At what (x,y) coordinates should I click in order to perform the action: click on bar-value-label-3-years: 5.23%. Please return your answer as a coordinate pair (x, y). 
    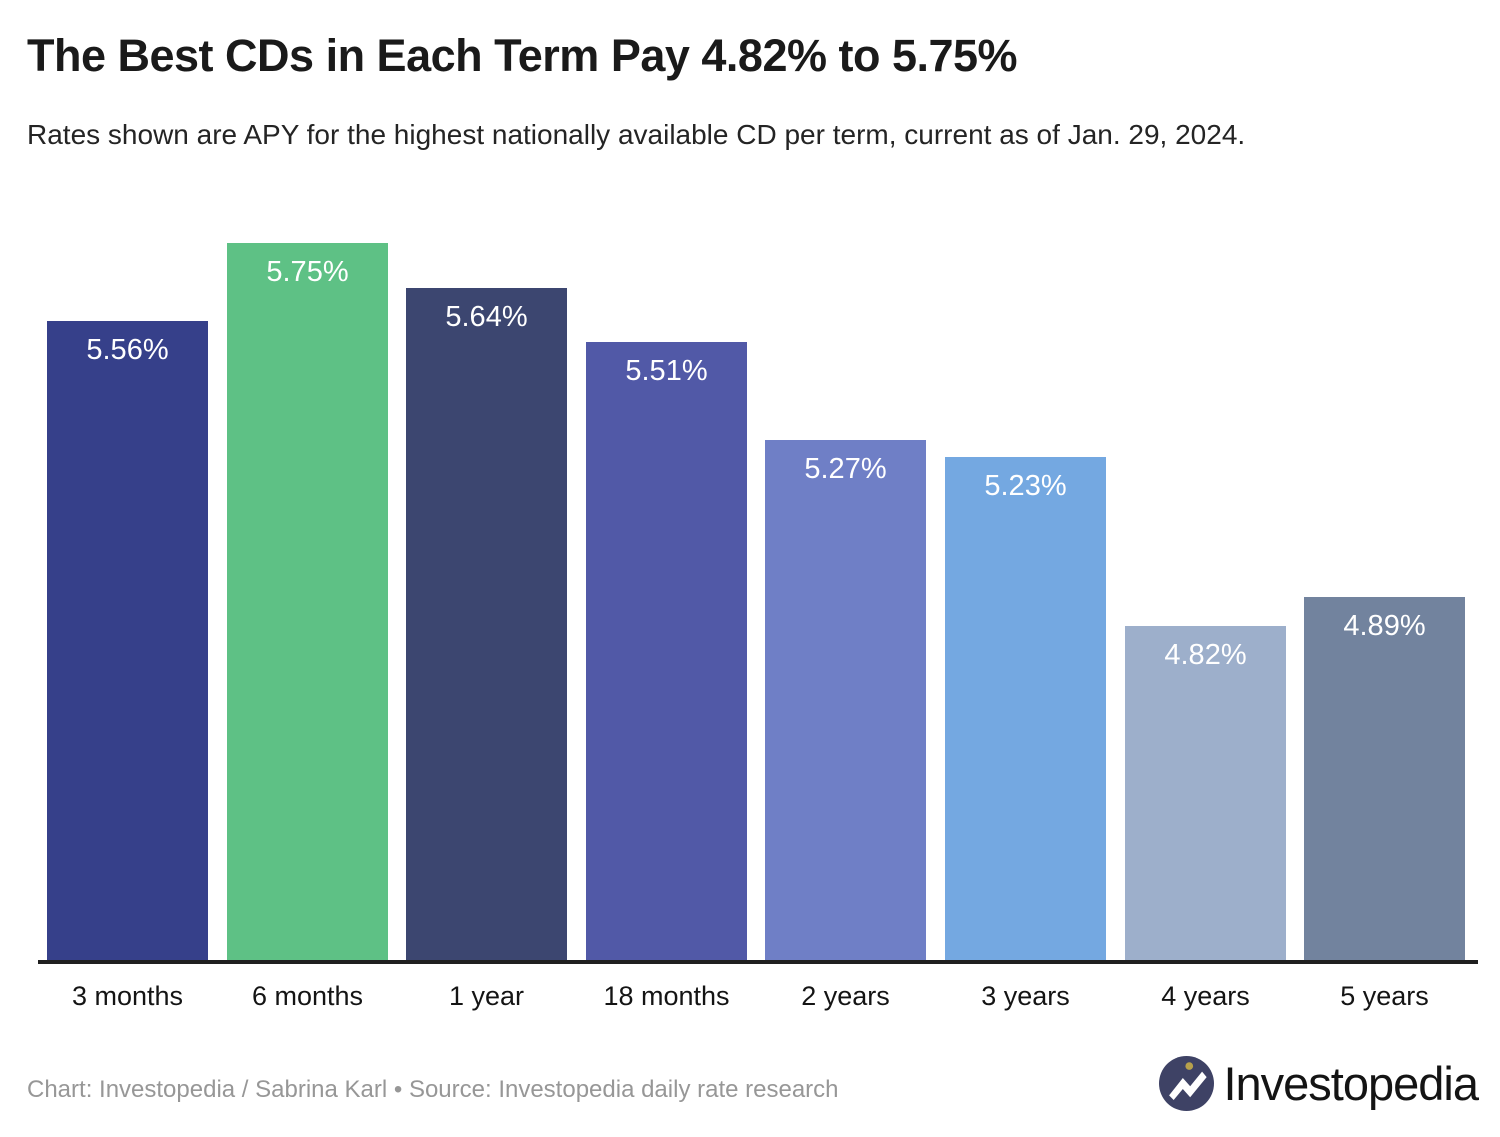
    Looking at the image, I should click on (1025, 486).